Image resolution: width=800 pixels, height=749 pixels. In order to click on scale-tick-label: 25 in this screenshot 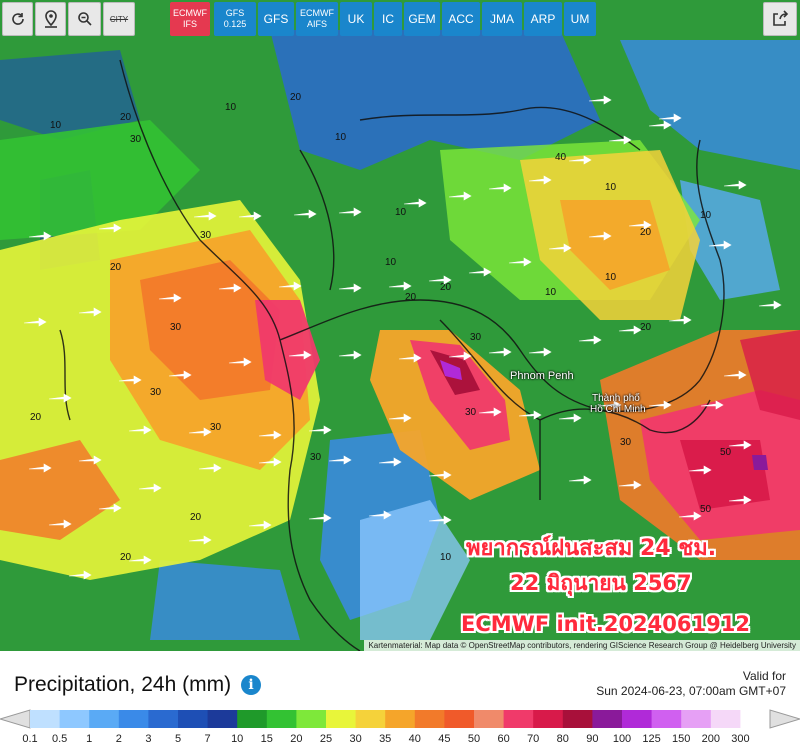, I will do `click(326, 739)`.